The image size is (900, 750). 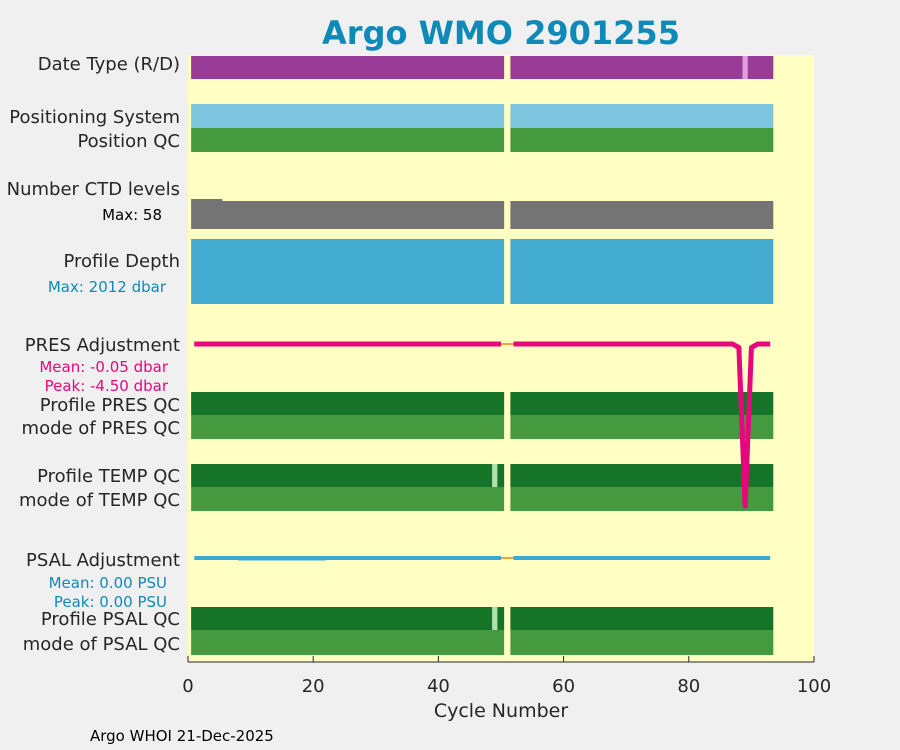 I want to click on x-axis-label: Cycle Number, so click(x=501, y=711).